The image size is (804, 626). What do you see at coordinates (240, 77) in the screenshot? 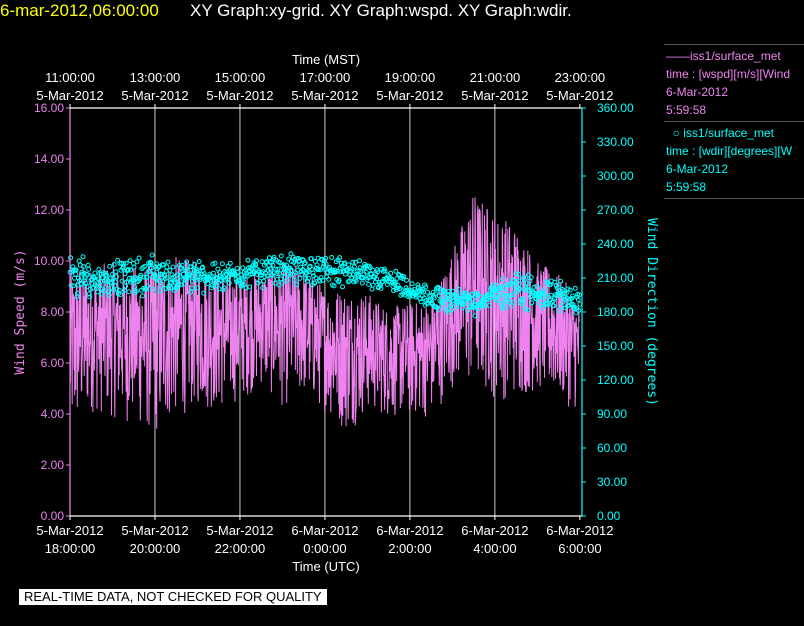
I see `top-tick-time: 15:00:00` at bounding box center [240, 77].